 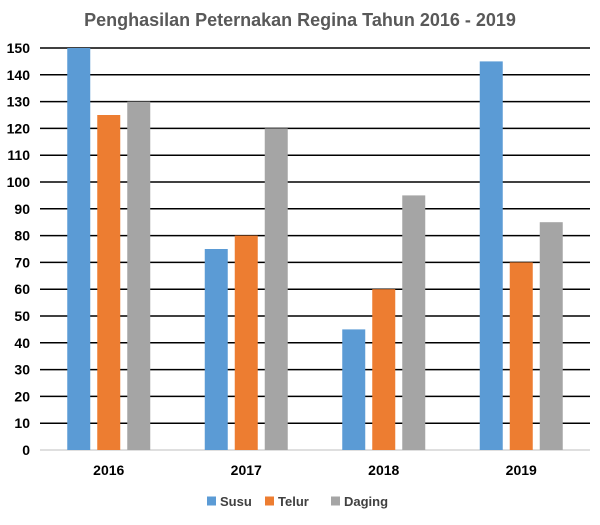 I want to click on legend-label-daging: Daging, so click(x=366, y=501).